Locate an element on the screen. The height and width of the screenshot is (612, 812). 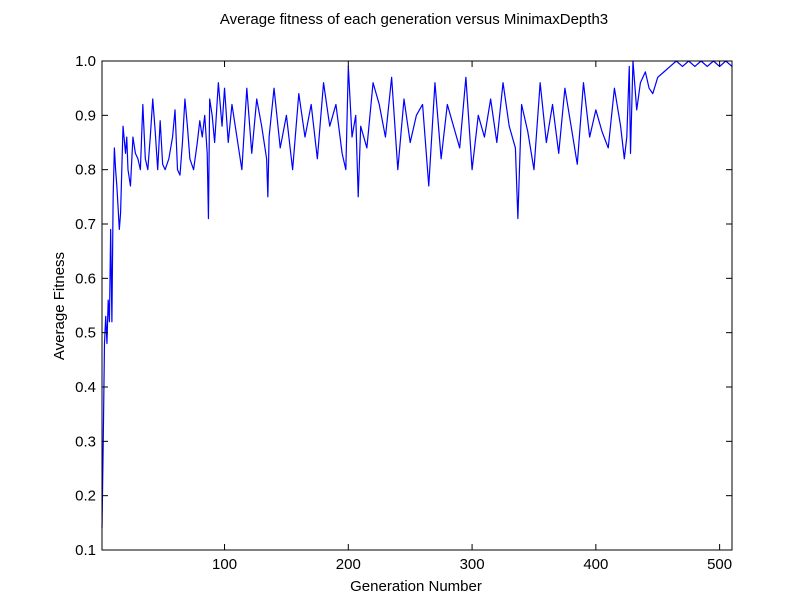
y-tick-label: 0.3 is located at coordinates (85, 441).